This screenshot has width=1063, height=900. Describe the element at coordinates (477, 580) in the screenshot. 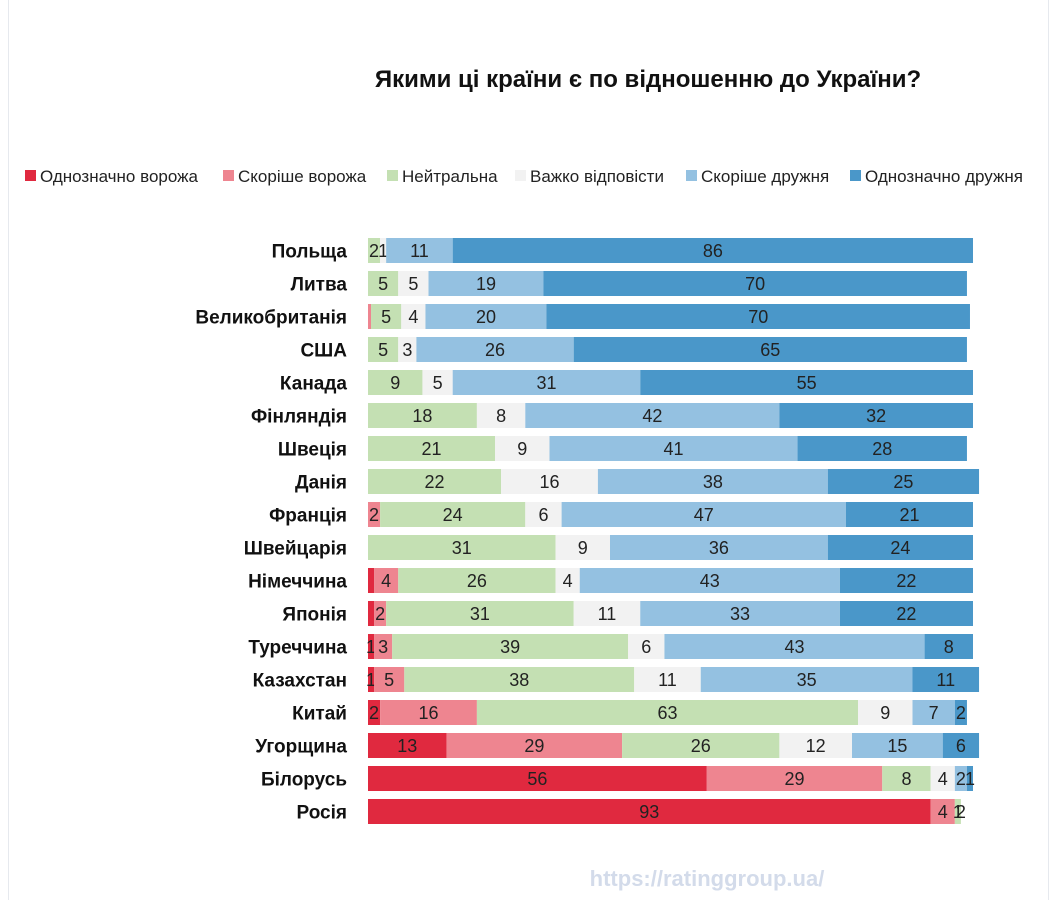

I see `bar-segment-німеччина-2` at that location.